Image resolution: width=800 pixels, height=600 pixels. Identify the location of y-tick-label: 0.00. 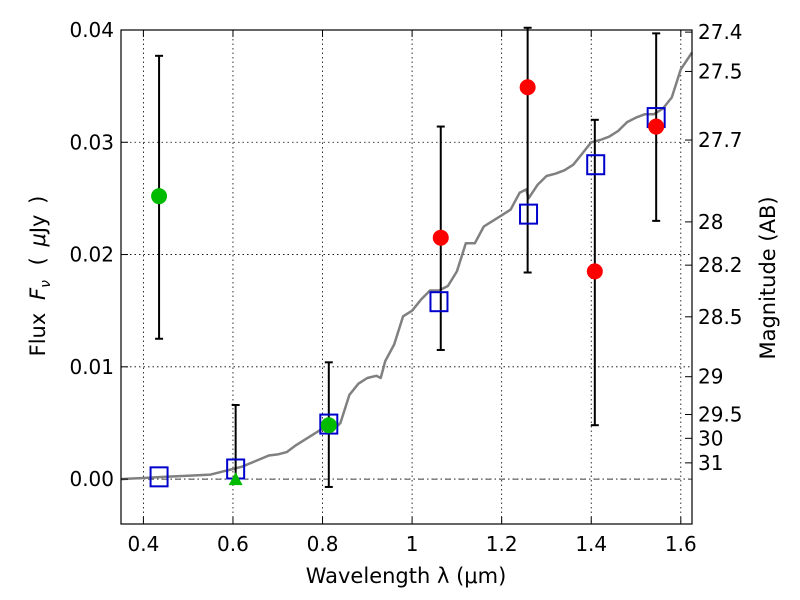
(91, 479).